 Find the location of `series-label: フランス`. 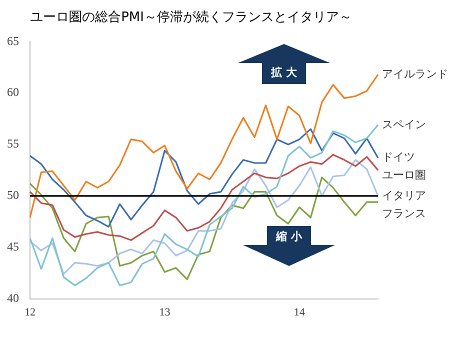

series-label: フランス is located at coordinates (404, 213).